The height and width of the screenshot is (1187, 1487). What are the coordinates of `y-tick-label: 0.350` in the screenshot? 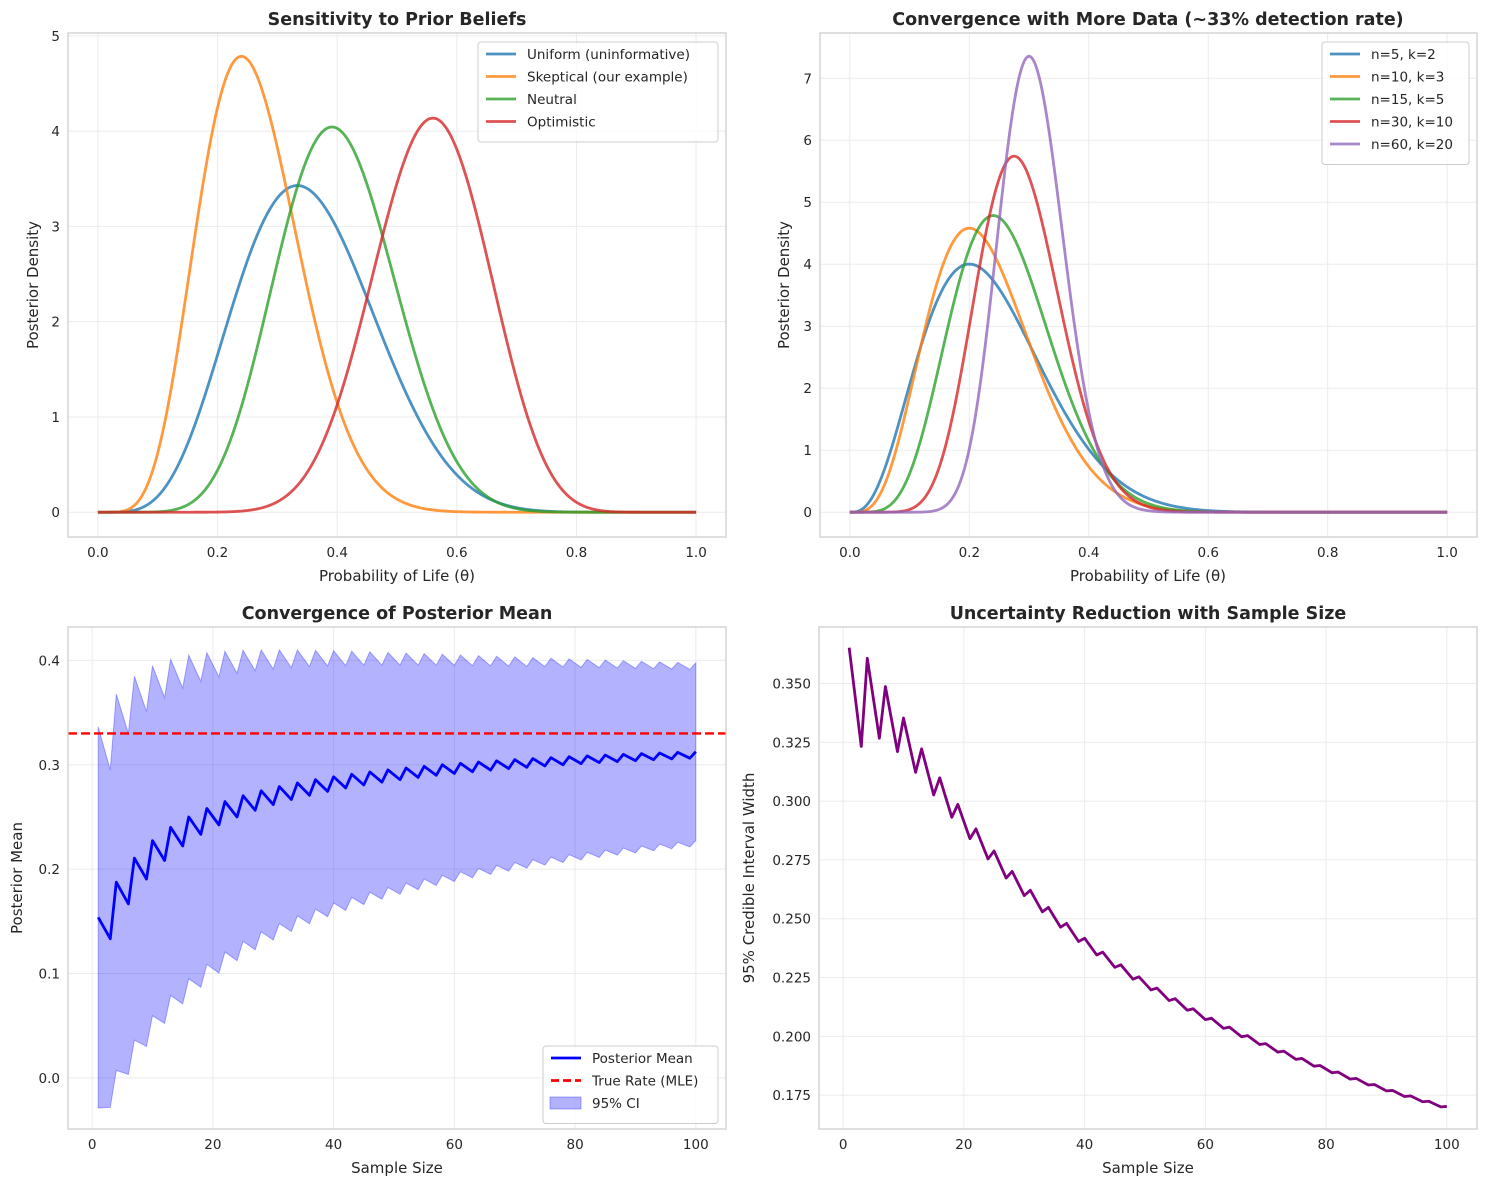 It's located at (791, 684).